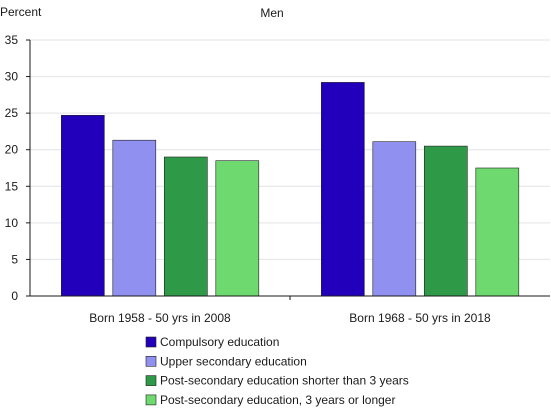 This screenshot has height=410, width=551. What do you see at coordinates (160, 318) in the screenshot?
I see `category-label: Born 1958 - 50 yrs in 2008` at bounding box center [160, 318].